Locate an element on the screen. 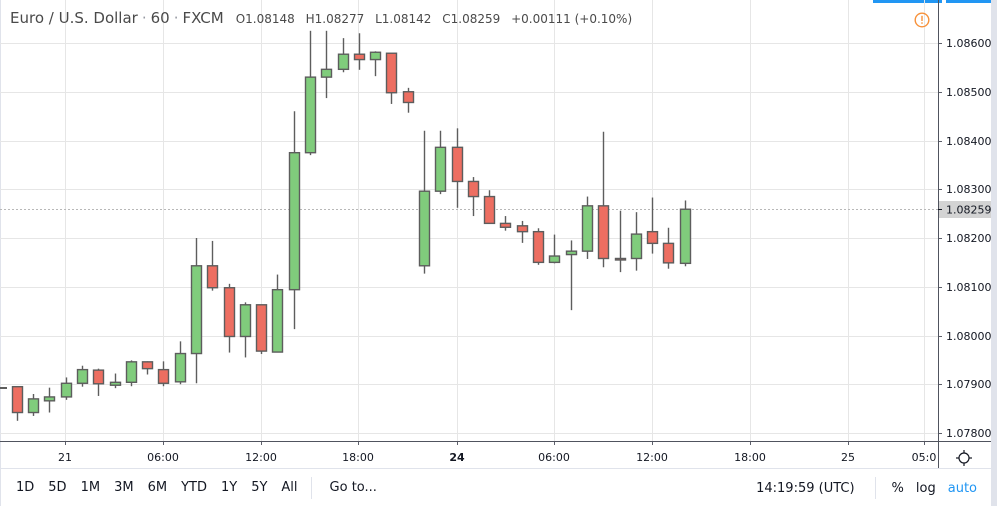  exchange: FXCM is located at coordinates (203, 18).